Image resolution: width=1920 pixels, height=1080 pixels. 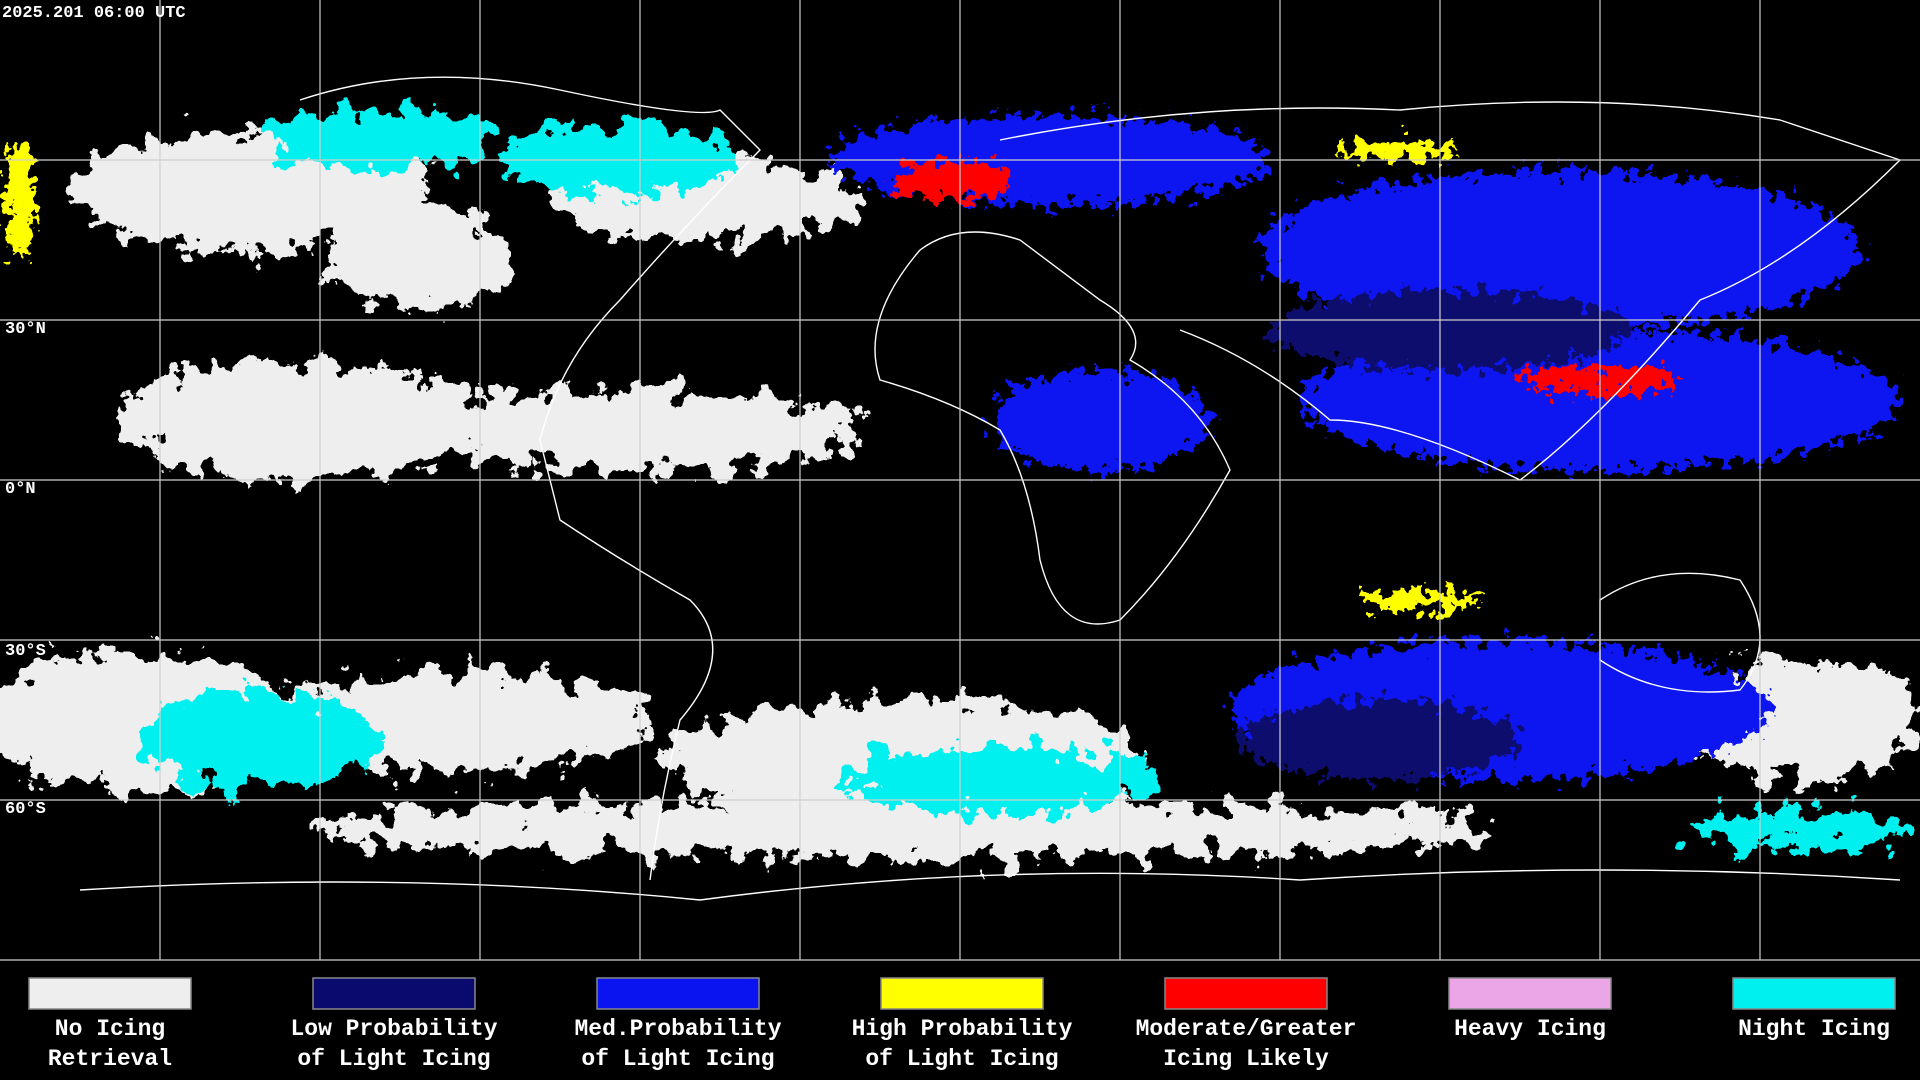 I want to click on latitude-label: 30°N, so click(x=25, y=329).